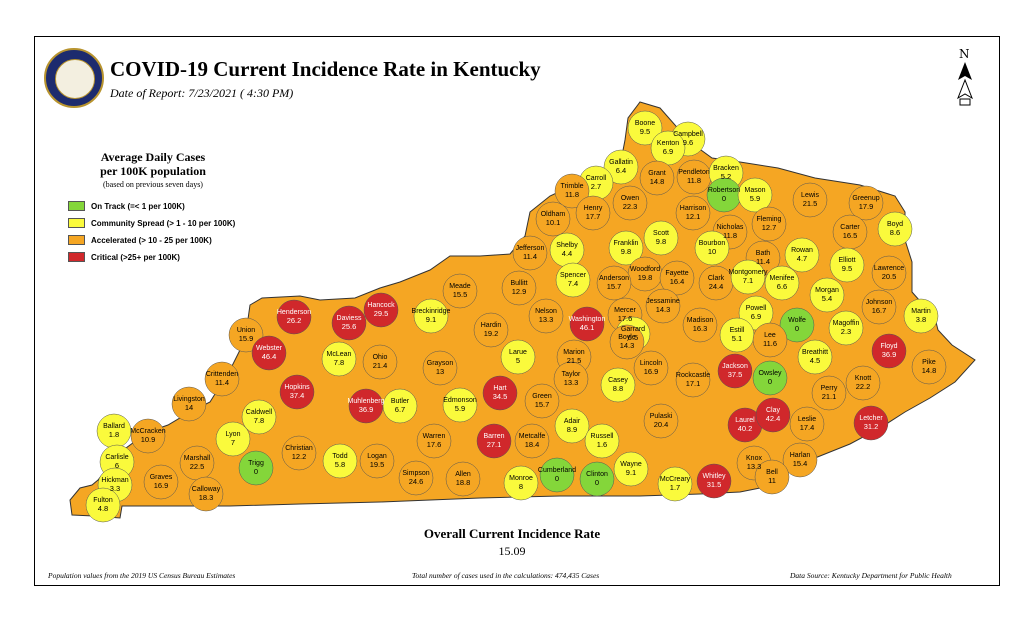 The height and width of the screenshot is (622, 1024). Describe the element at coordinates (889, 268) in the screenshot. I see `county-name: Lawrence` at that location.